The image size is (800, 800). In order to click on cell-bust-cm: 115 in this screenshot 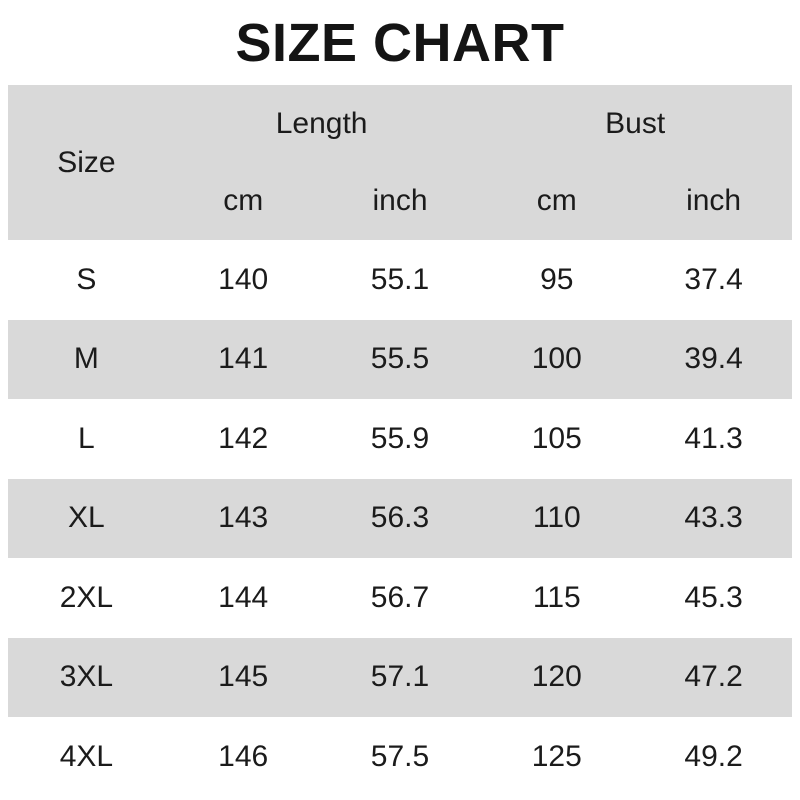, I will do `click(556, 597)`.